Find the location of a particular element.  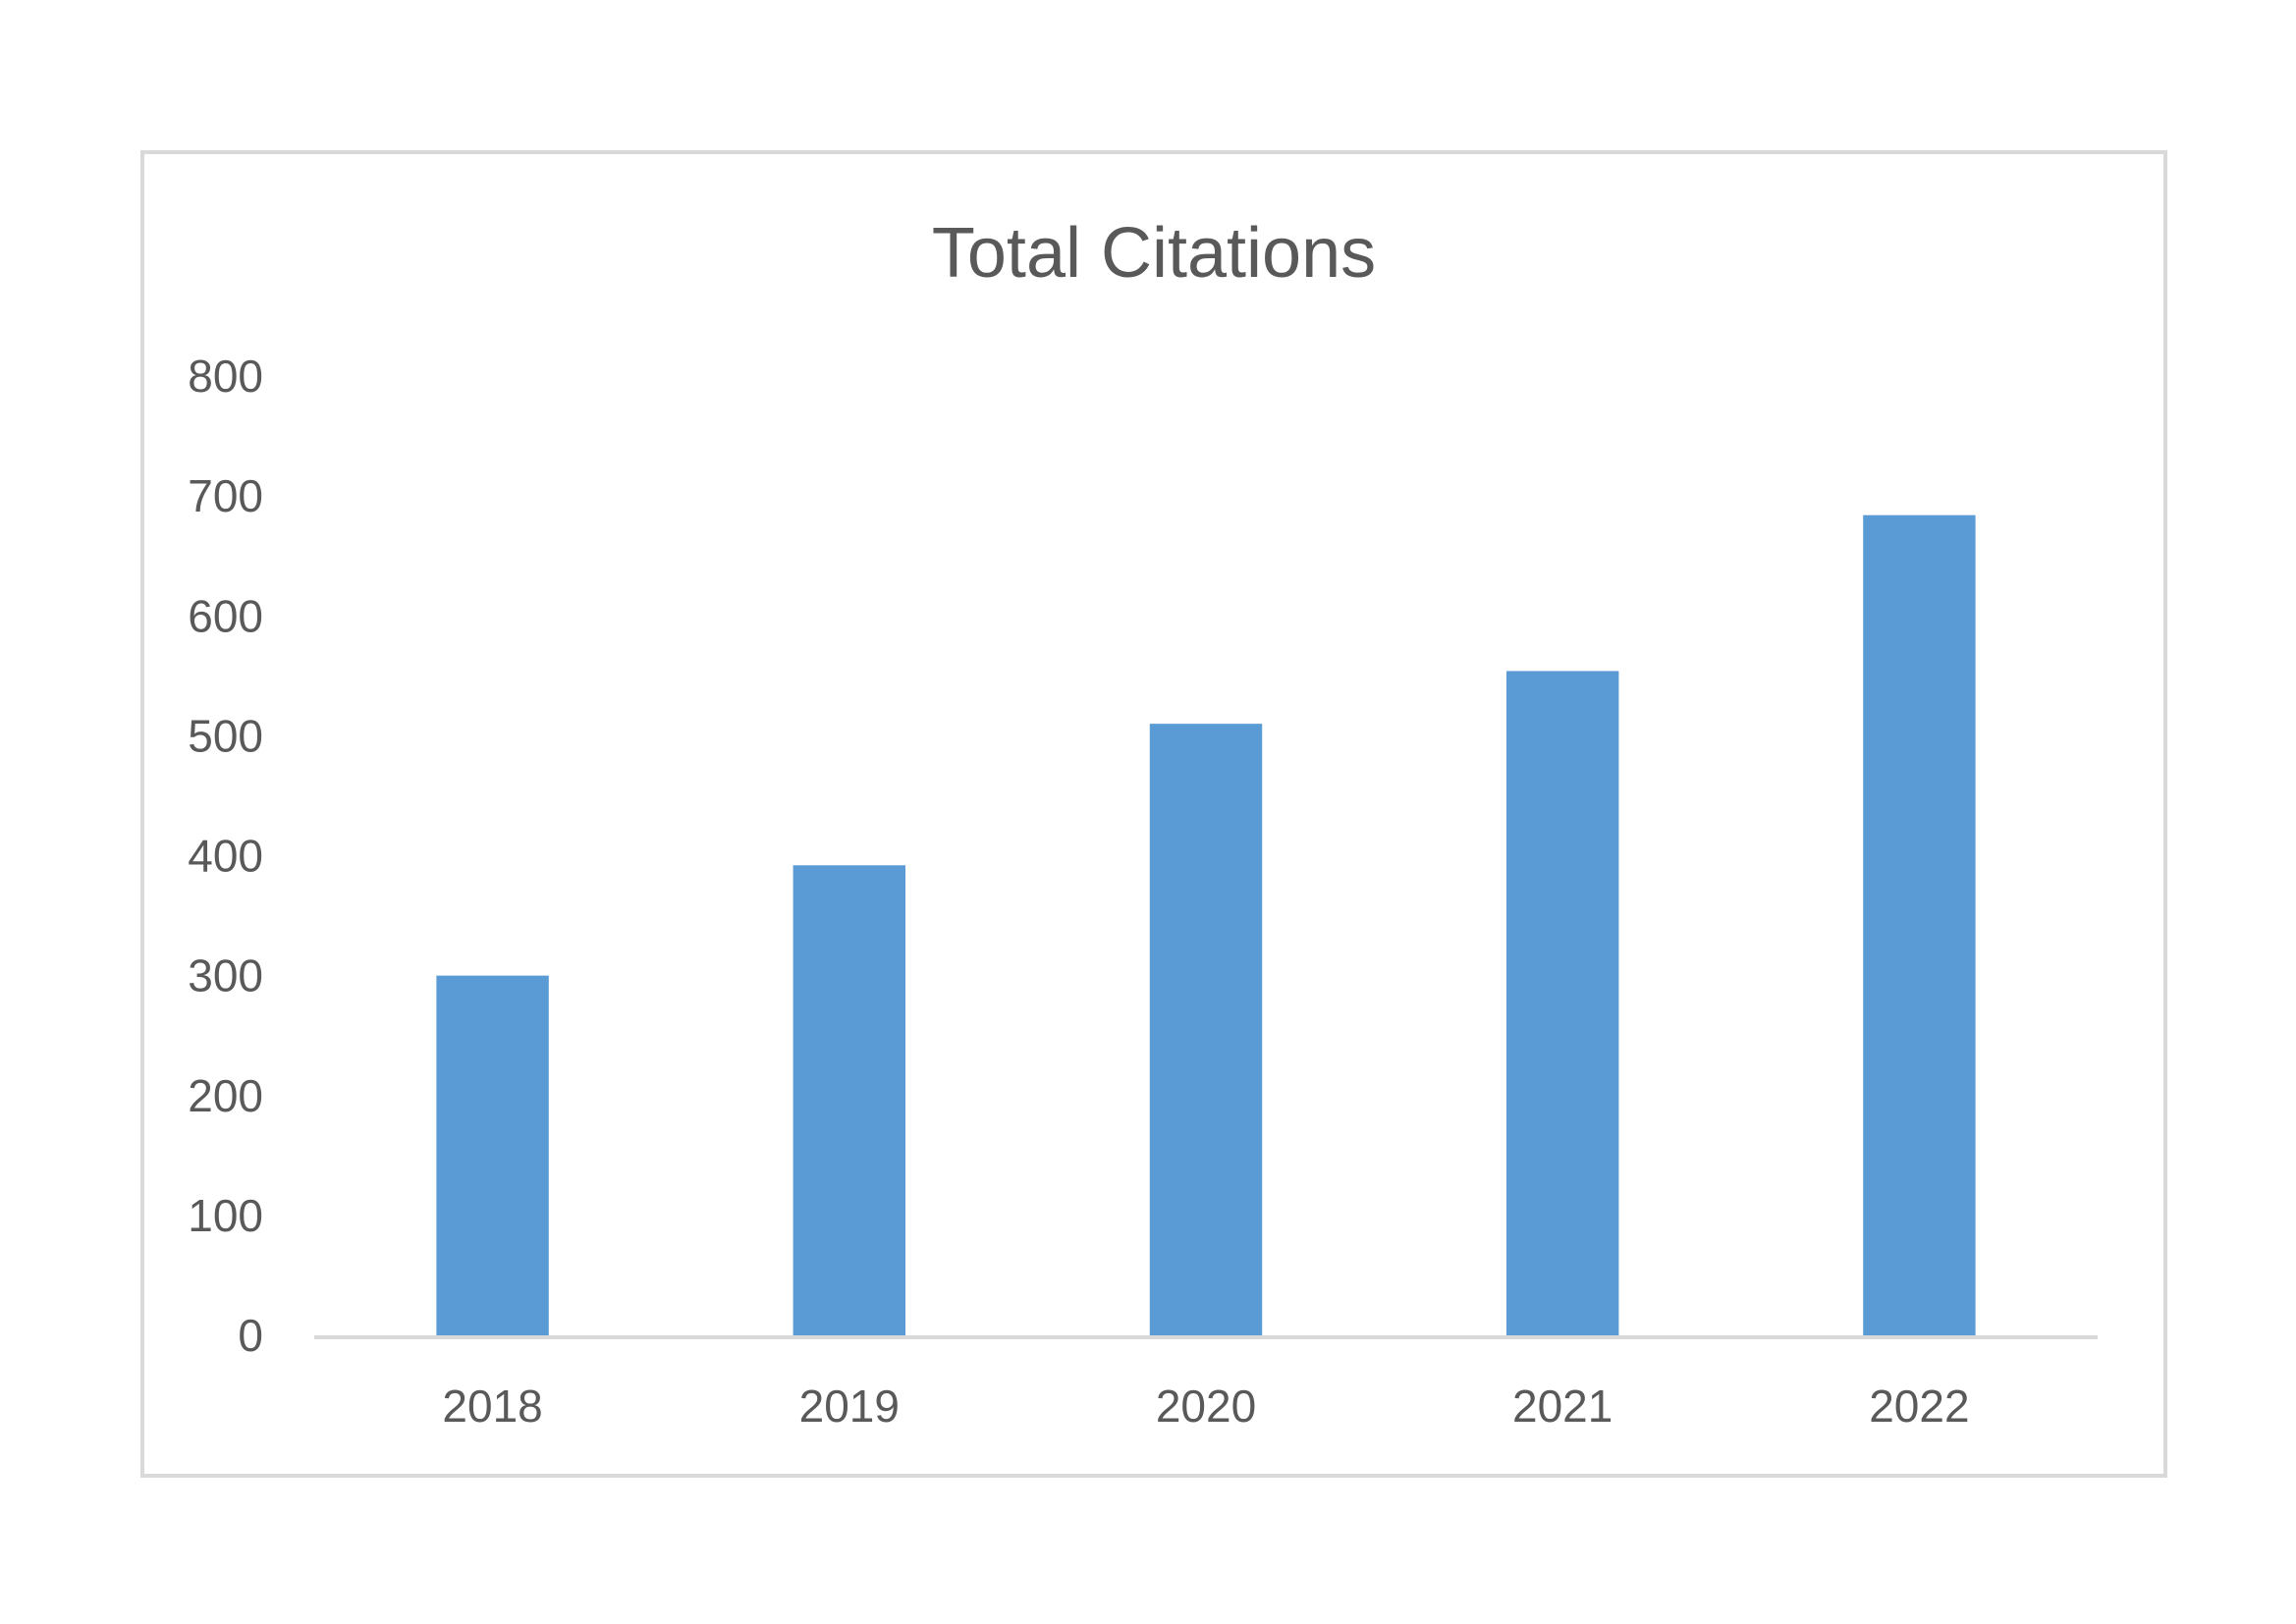

y-tick-label: 600 is located at coordinates (225, 615).